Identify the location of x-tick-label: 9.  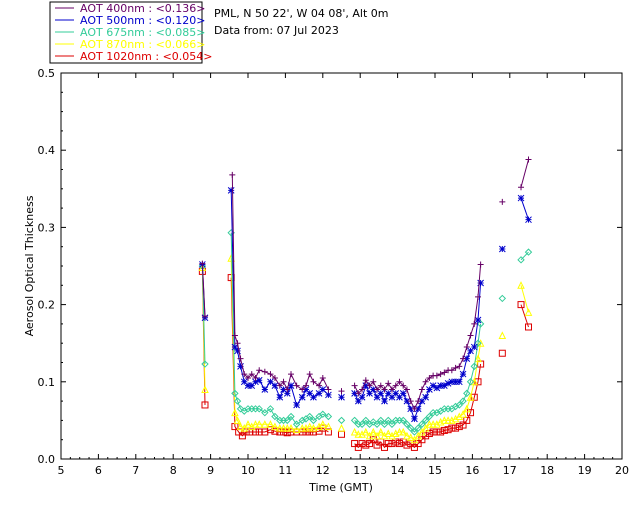
(210, 470).